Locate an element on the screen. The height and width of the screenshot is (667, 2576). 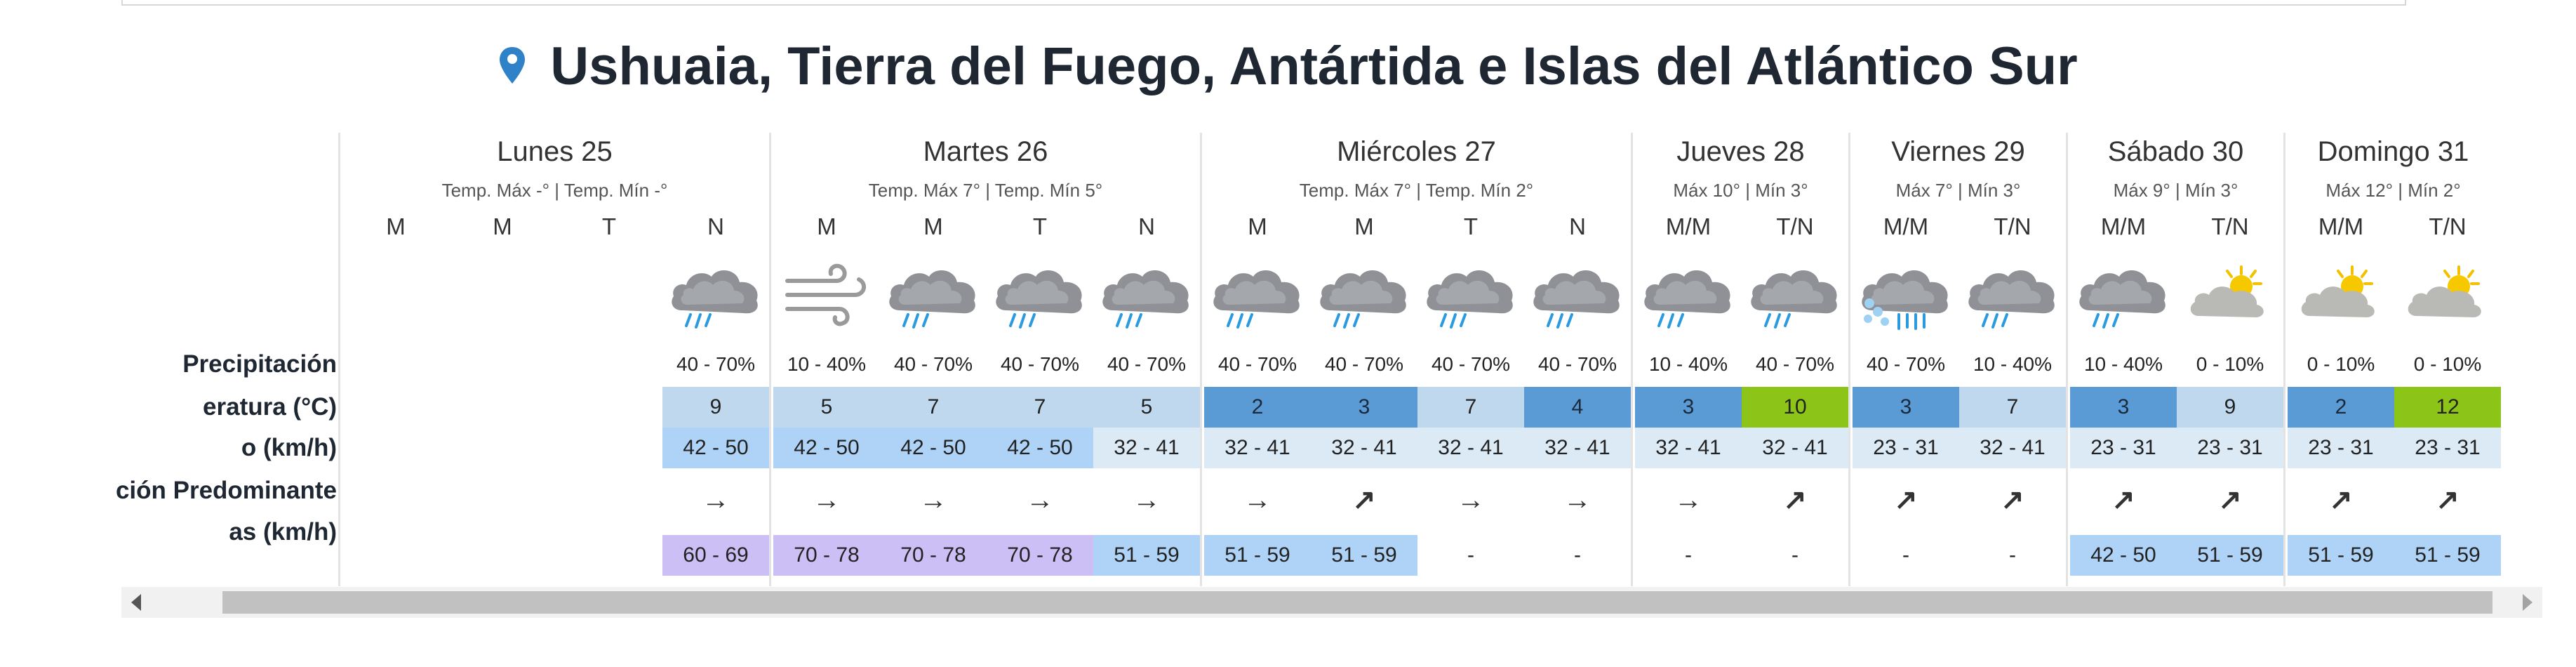
row-label-gusts: as (km/h) is located at coordinates (283, 532).